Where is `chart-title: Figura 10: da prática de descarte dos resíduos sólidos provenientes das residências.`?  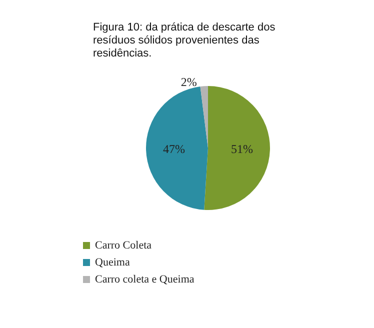 chart-title: Figura 10: da prática de descarte dos resíduos sólidos provenientes das residências. is located at coordinates (185, 41).